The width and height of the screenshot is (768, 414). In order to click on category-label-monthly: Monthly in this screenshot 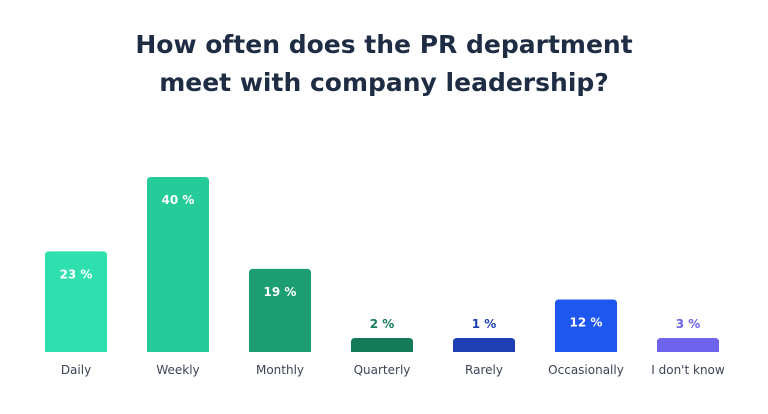, I will do `click(280, 370)`.